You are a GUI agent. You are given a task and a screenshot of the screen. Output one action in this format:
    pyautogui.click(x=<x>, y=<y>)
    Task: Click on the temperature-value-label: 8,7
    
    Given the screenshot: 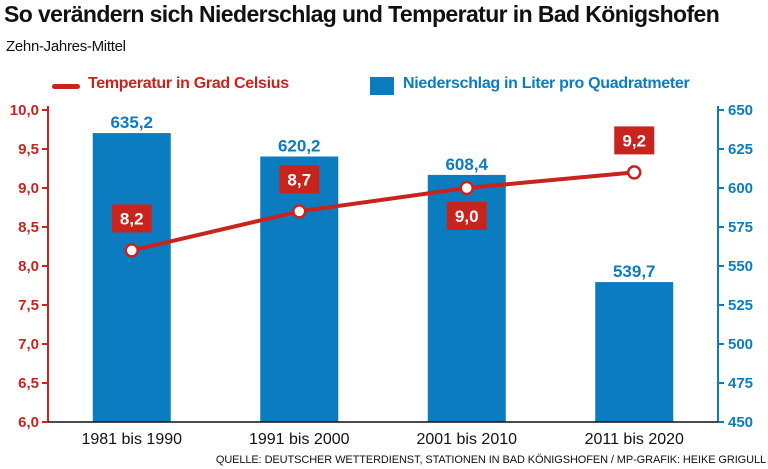 What is the action you would take?
    pyautogui.click(x=299, y=179)
    